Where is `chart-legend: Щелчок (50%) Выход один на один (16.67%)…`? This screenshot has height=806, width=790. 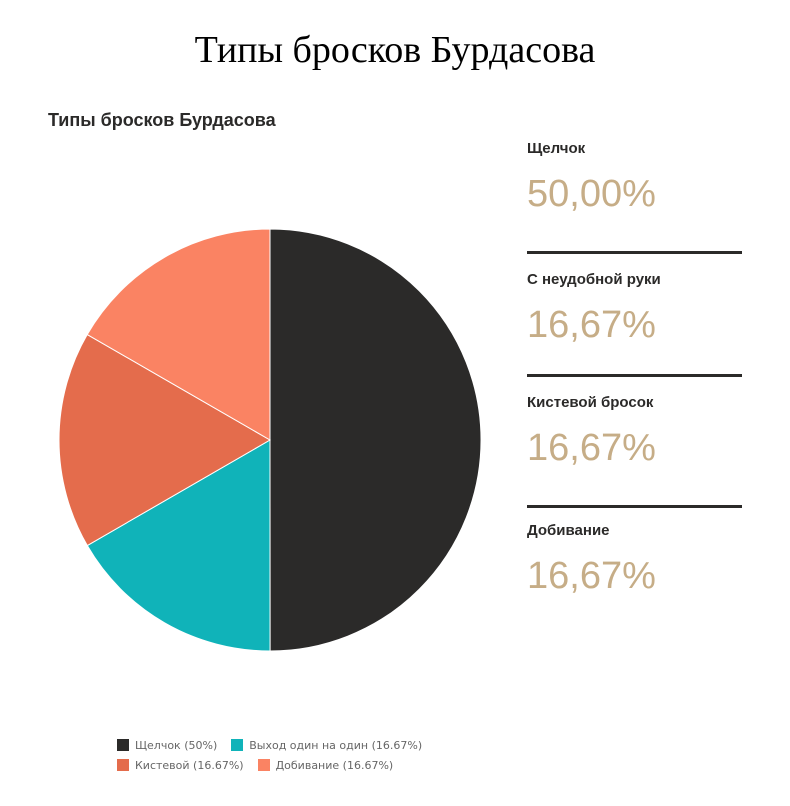
chart-legend: Щелчок (50%) Выход один на один (16.67%)… is located at coordinates (276, 755).